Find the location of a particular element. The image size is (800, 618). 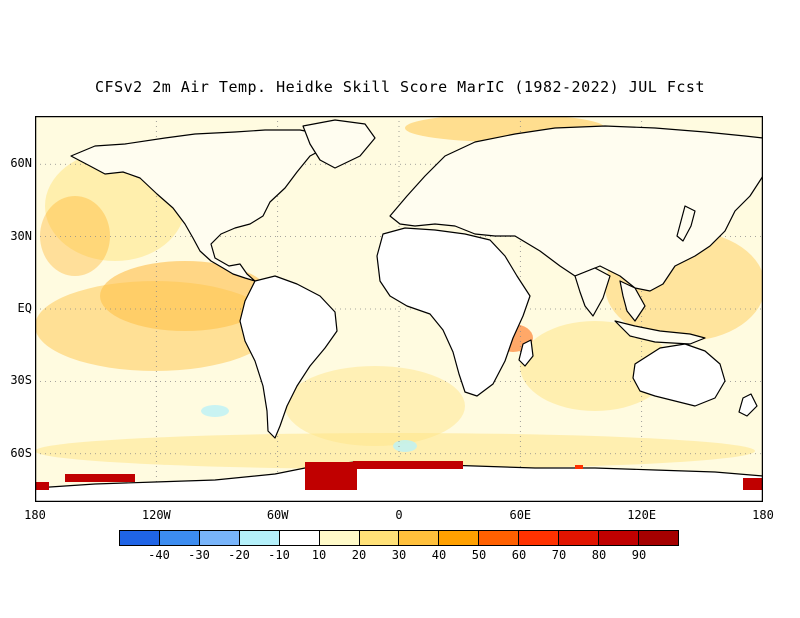

colorbar-label: 40 is located at coordinates (439, 555).